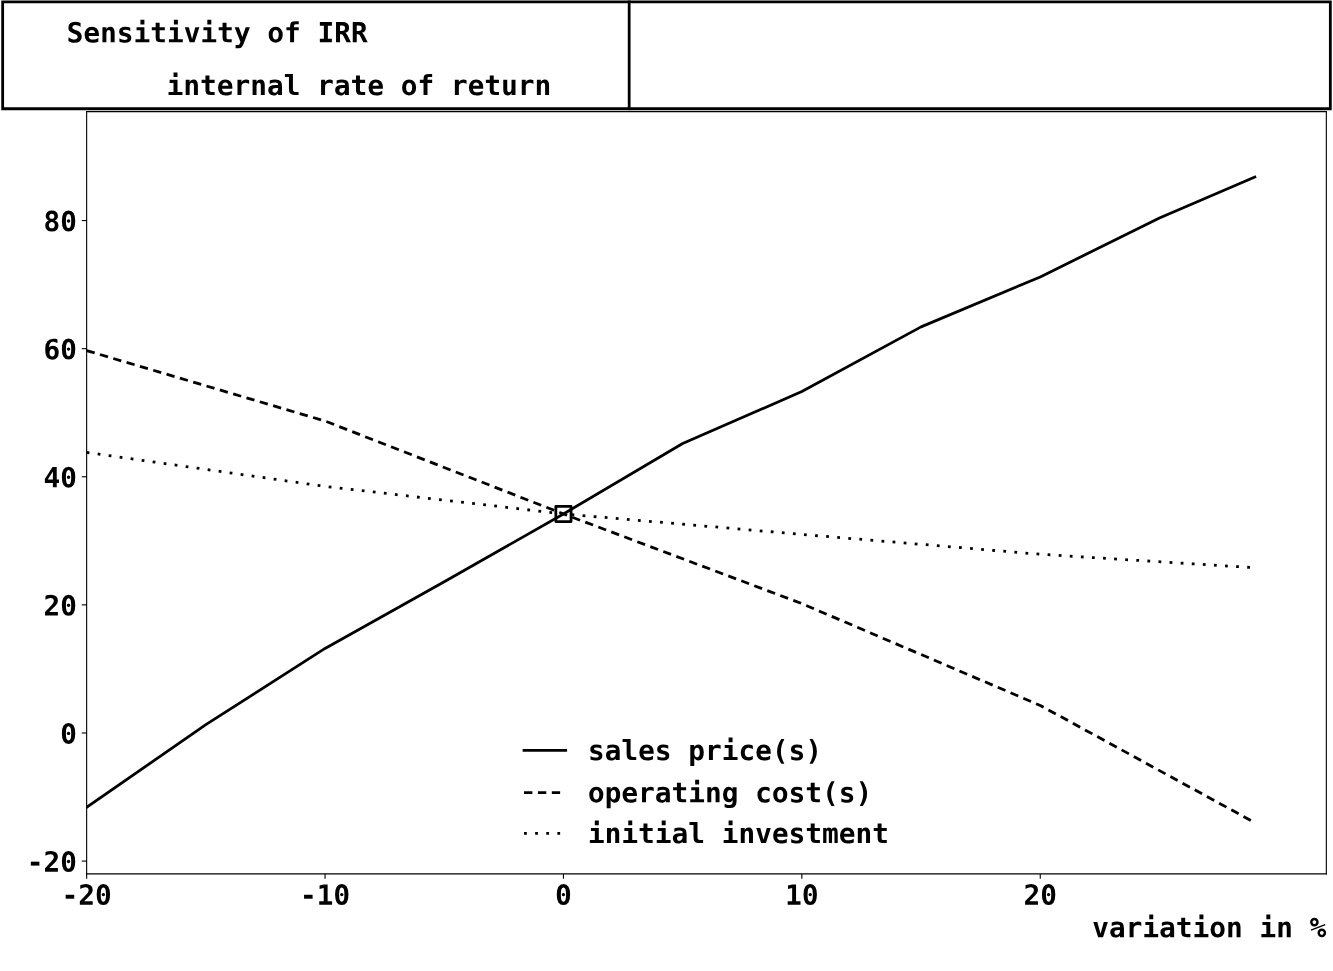  Describe the element at coordinates (802, 895) in the screenshot. I see `x-tick-label: 10` at that location.